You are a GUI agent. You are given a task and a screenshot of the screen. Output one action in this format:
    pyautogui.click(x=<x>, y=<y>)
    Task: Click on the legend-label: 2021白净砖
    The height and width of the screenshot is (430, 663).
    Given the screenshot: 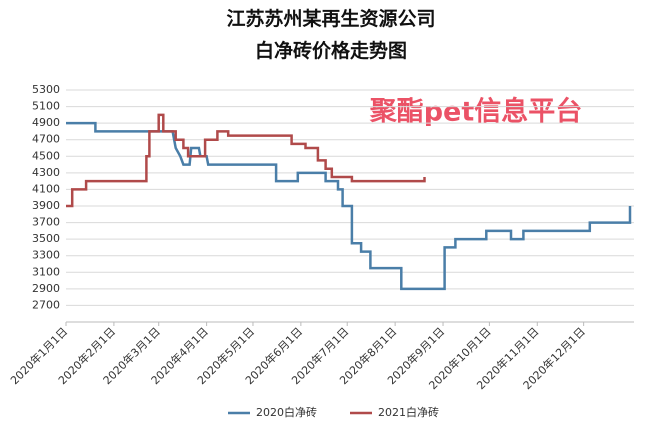 What is the action you would take?
    pyautogui.click(x=408, y=412)
    